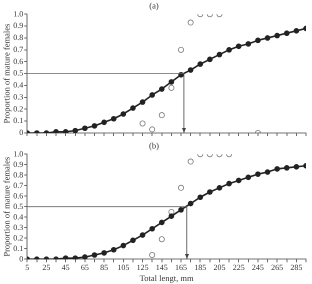 The height and width of the screenshot is (284, 312). What do you see at coordinates (219, 267) in the screenshot?
I see `x-tick-label: 205` at bounding box center [219, 267].